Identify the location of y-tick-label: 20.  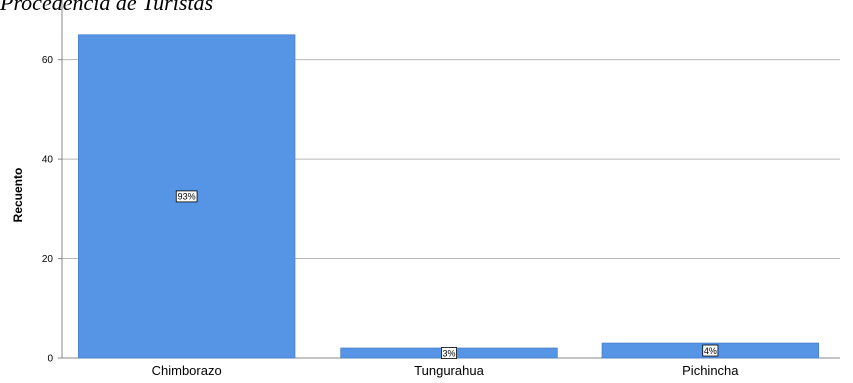
(48, 259).